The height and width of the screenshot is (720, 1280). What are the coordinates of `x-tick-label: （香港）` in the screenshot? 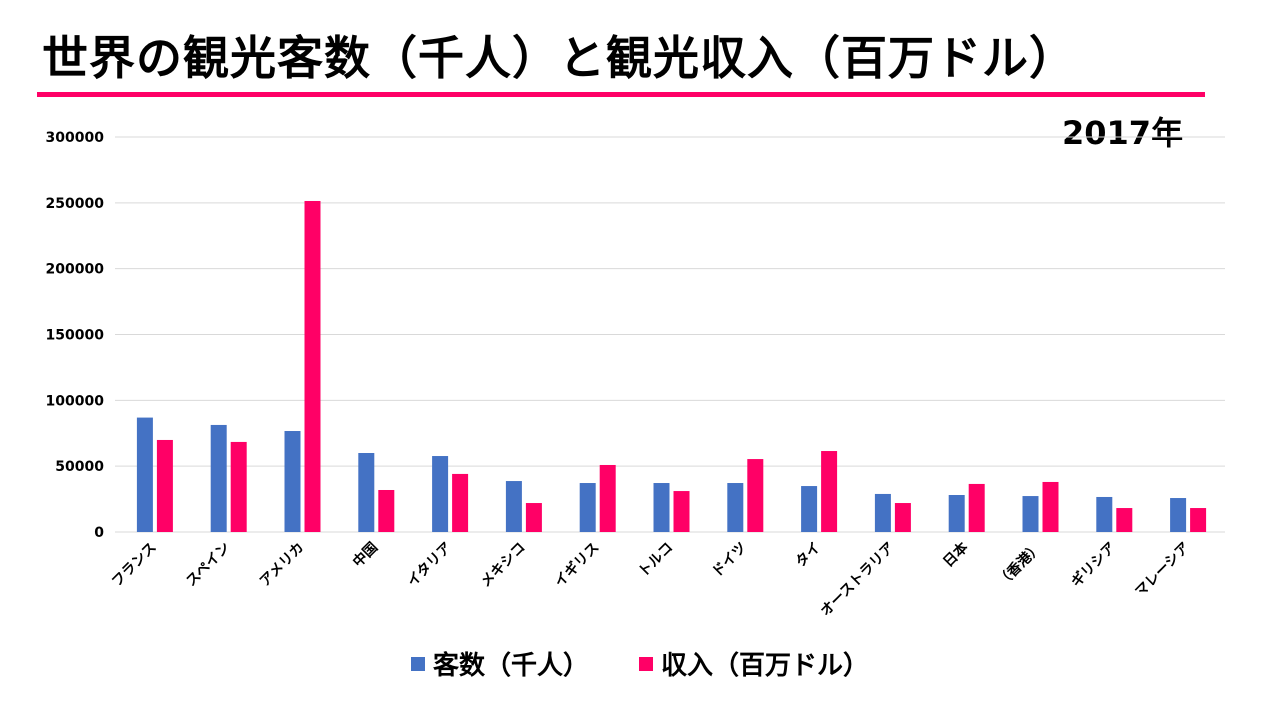 It's located at (1020, 565).